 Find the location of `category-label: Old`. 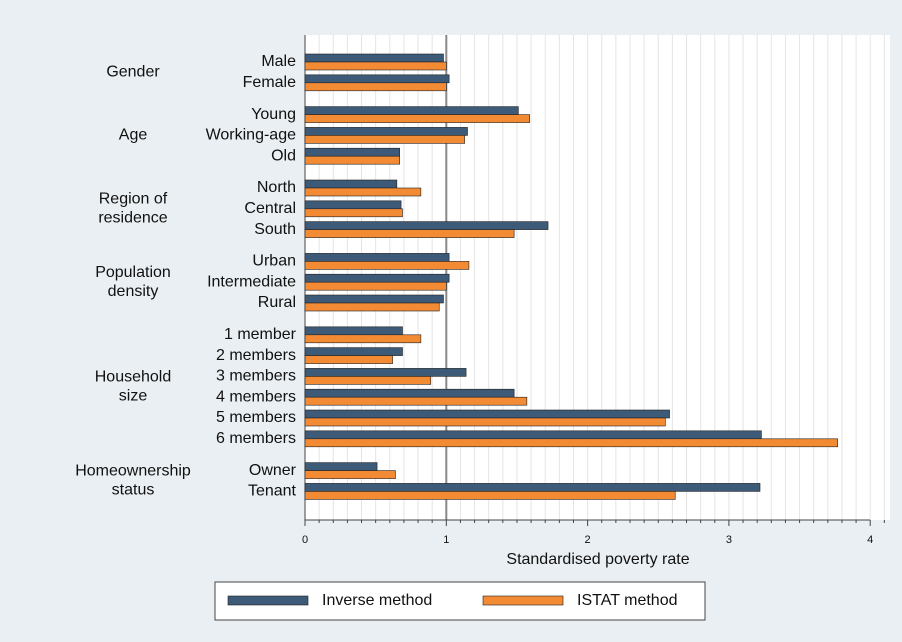

category-label: Old is located at coordinates (283, 155).